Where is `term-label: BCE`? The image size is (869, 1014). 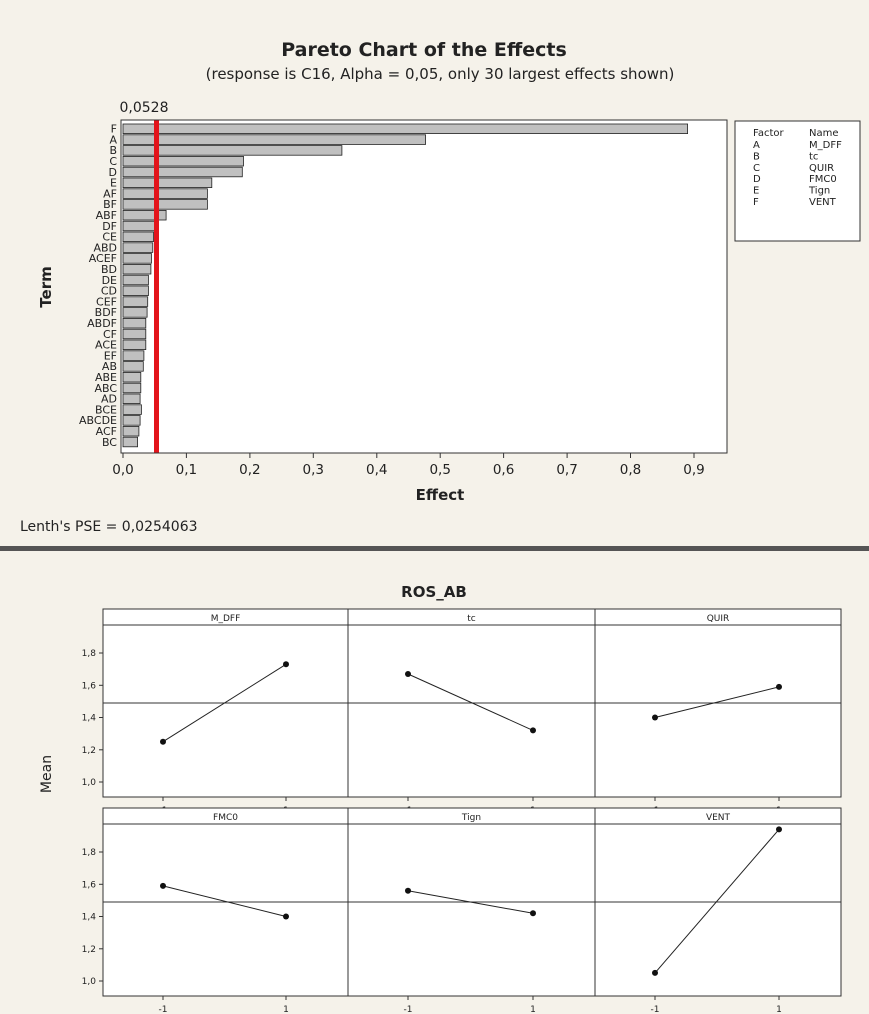
term-label: BCE is located at coordinates (106, 409).